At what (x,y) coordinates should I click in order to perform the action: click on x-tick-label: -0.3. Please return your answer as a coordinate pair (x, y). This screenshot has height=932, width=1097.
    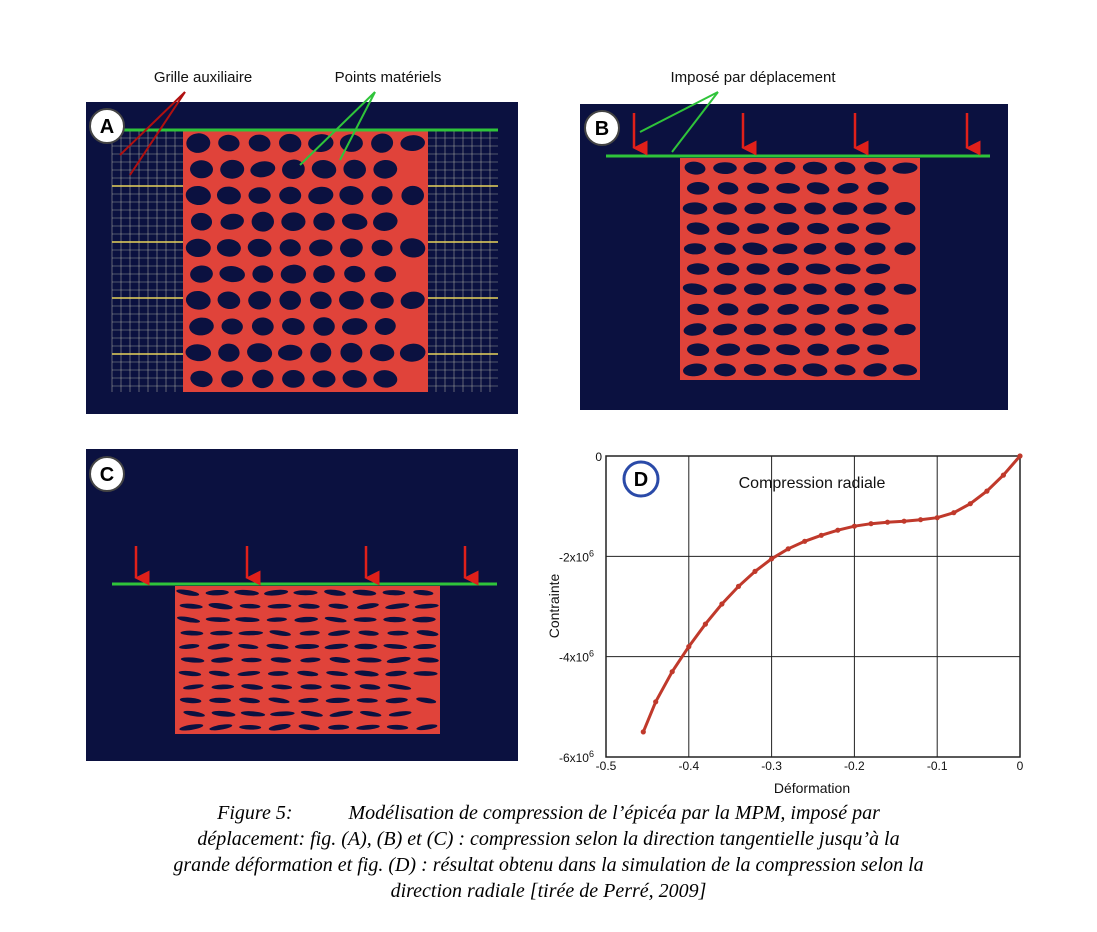
    Looking at the image, I should click on (771, 766).